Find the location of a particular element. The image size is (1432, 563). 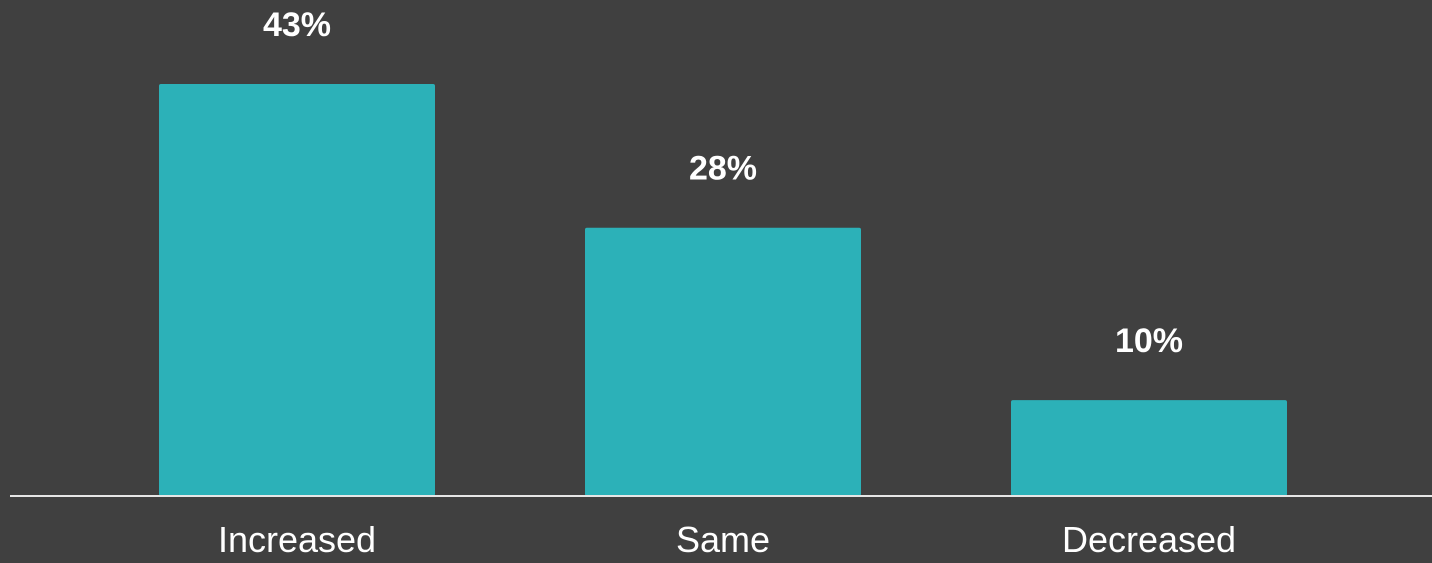

bar-decreased is located at coordinates (1149, 448).